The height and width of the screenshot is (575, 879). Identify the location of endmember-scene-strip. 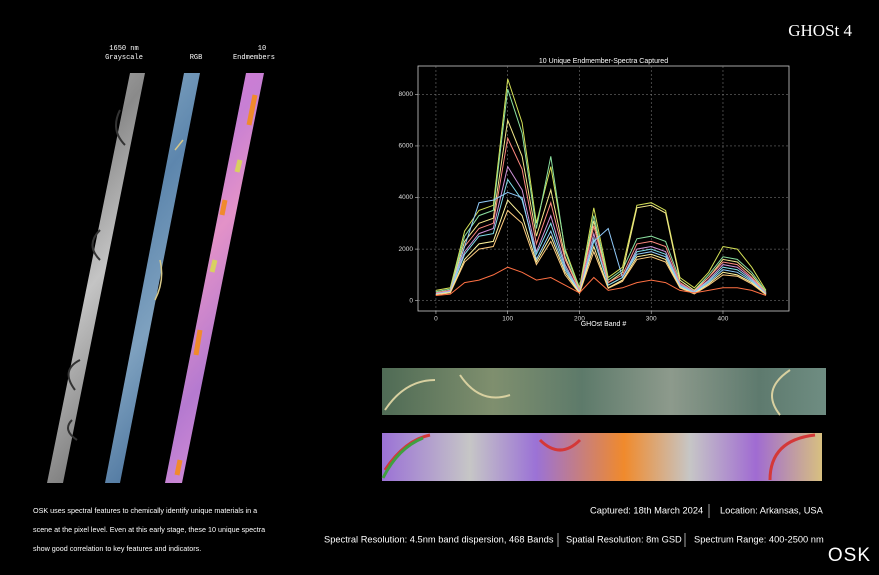
(602, 457).